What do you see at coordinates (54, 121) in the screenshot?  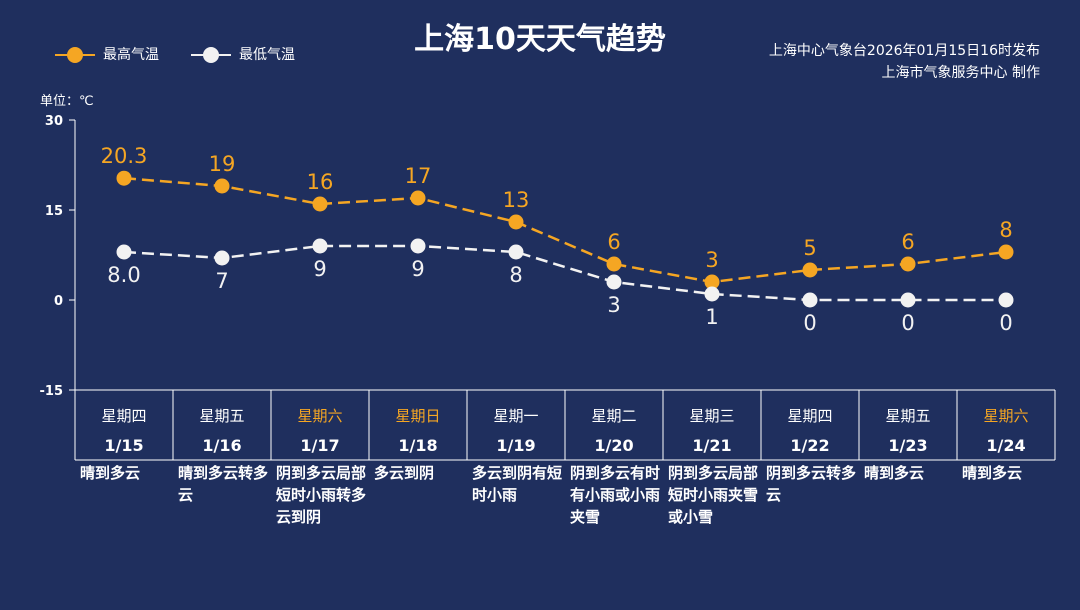 I see `y-tick-label-0: 30` at bounding box center [54, 121].